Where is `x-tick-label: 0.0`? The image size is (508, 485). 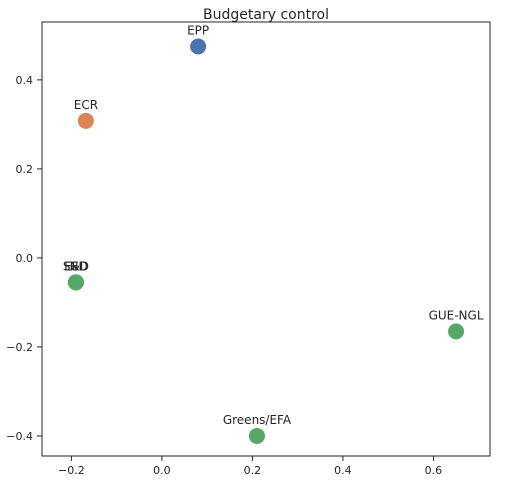 x-tick-label: 0.0 is located at coordinates (162, 470).